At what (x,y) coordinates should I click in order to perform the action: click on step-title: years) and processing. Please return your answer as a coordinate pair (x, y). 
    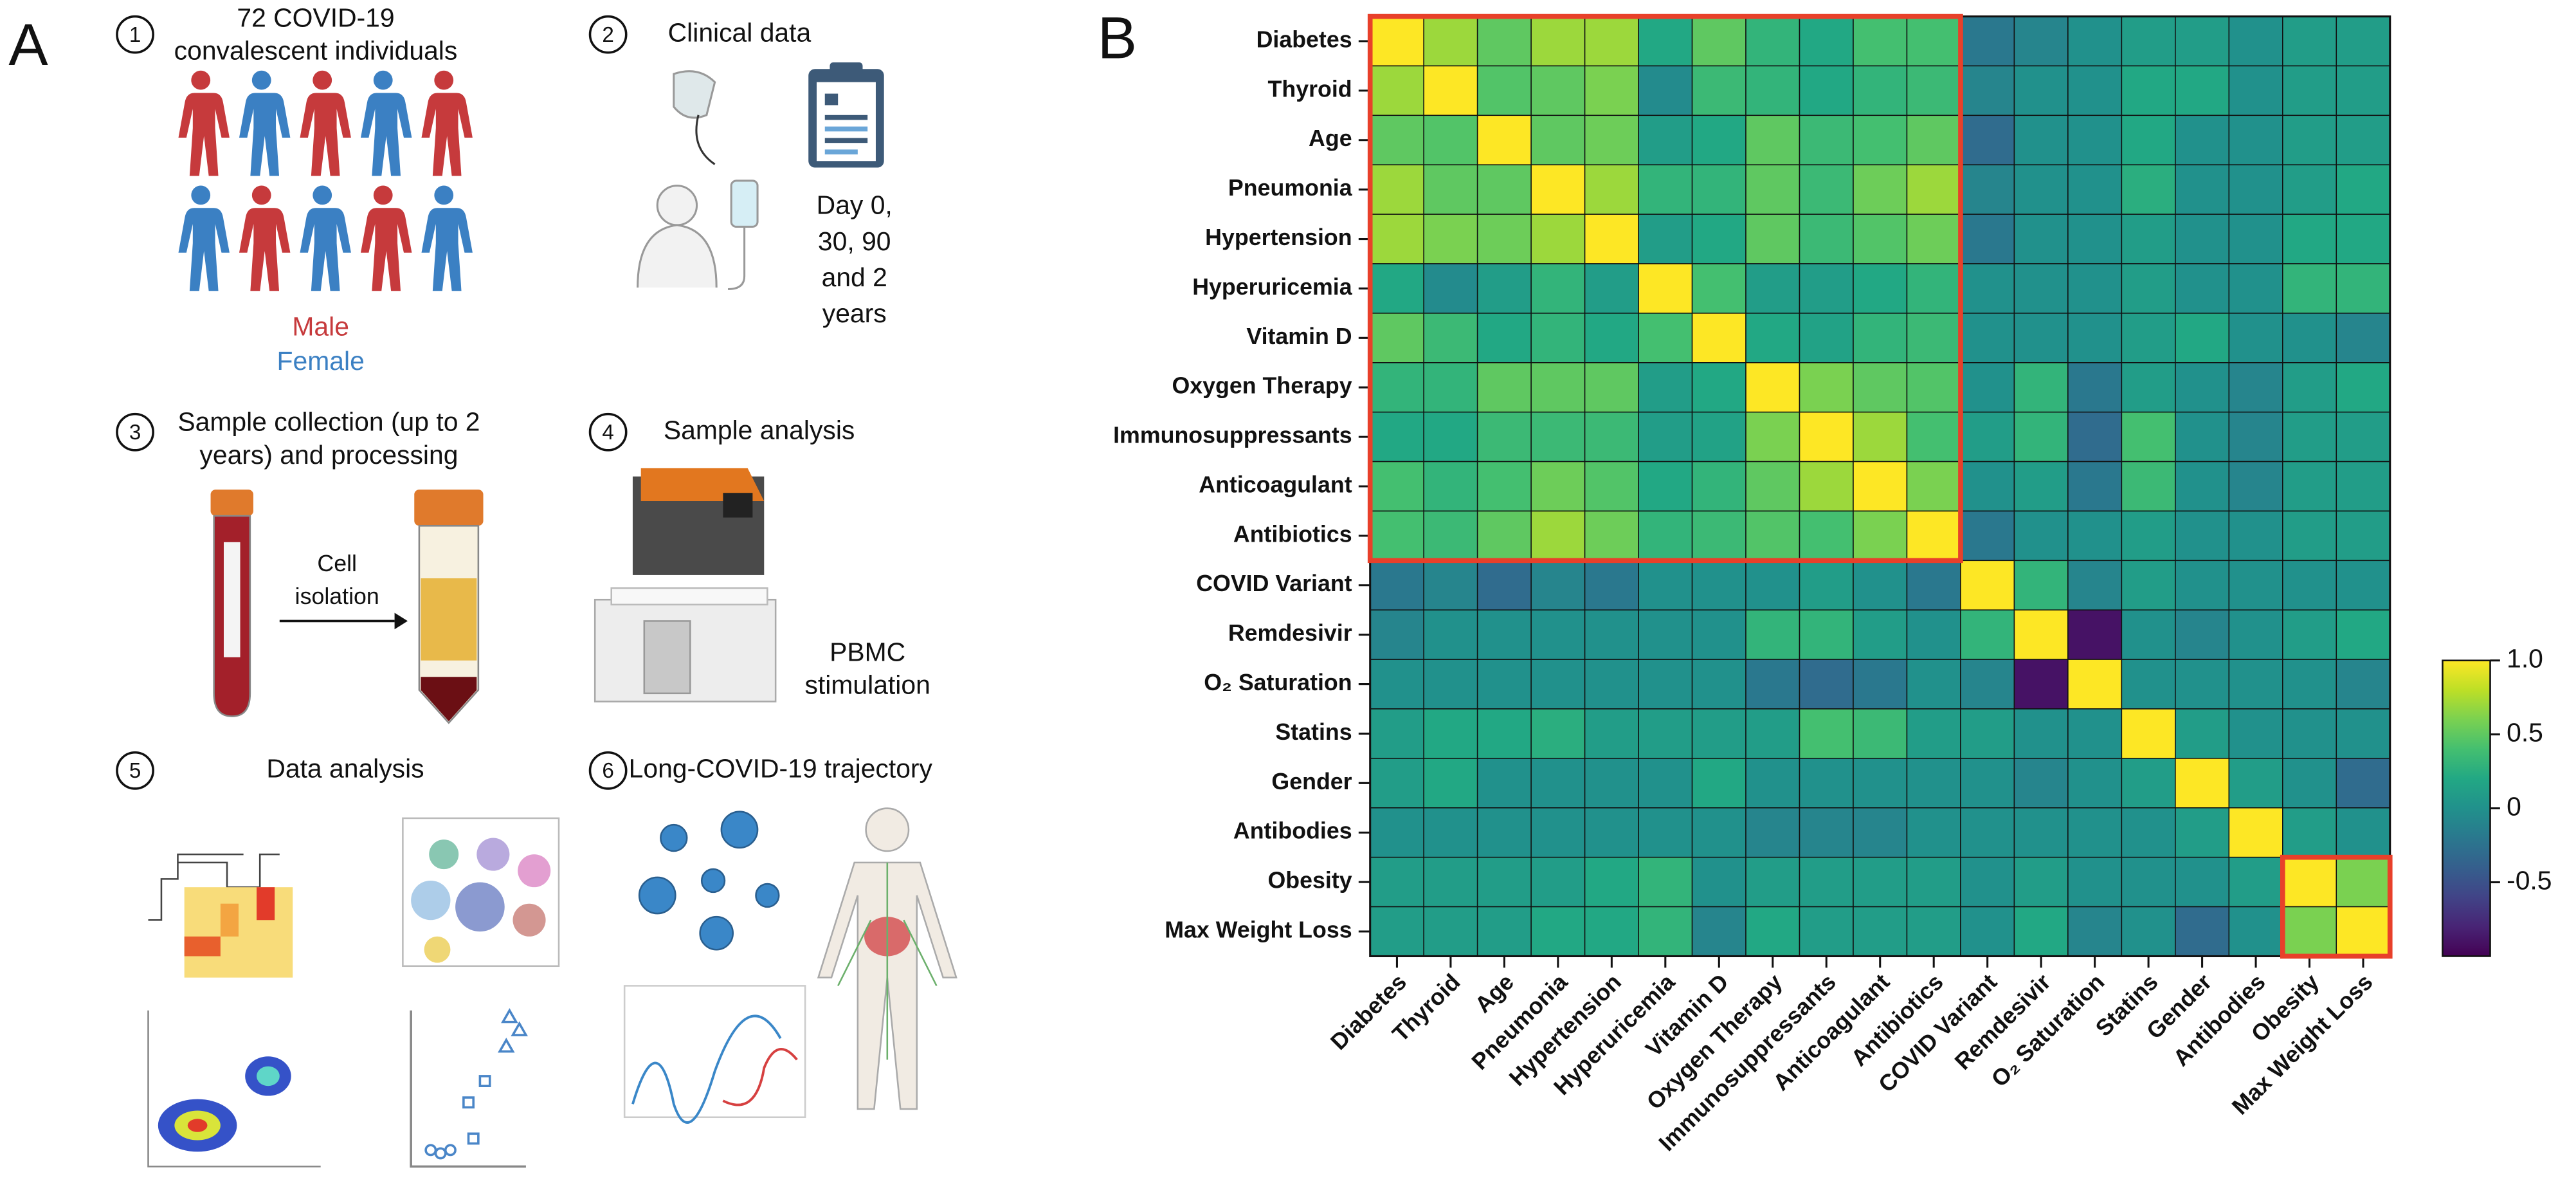
    Looking at the image, I should click on (328, 455).